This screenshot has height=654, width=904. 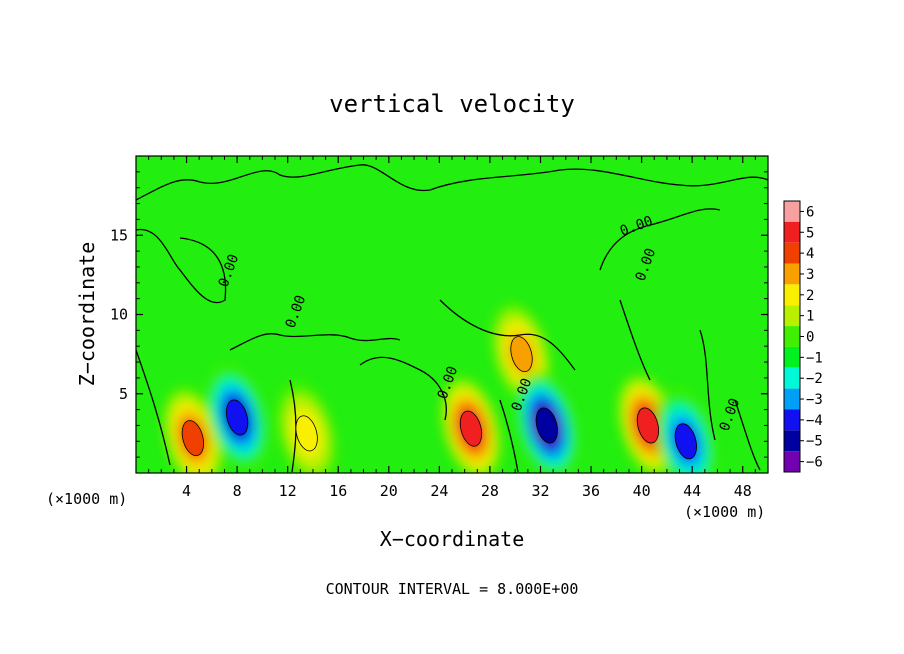 I want to click on x-tick-label: 32, so click(x=540, y=491).